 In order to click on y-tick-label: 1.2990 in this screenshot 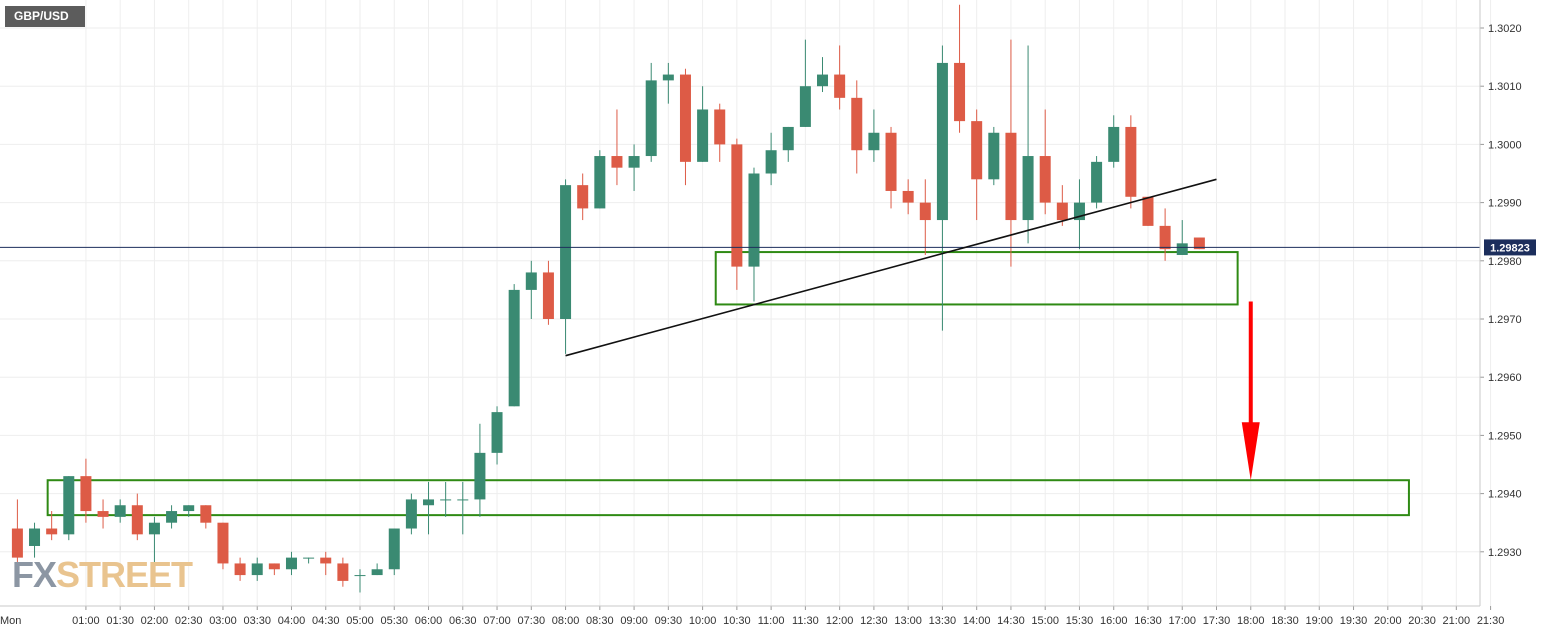, I will do `click(1505, 204)`.